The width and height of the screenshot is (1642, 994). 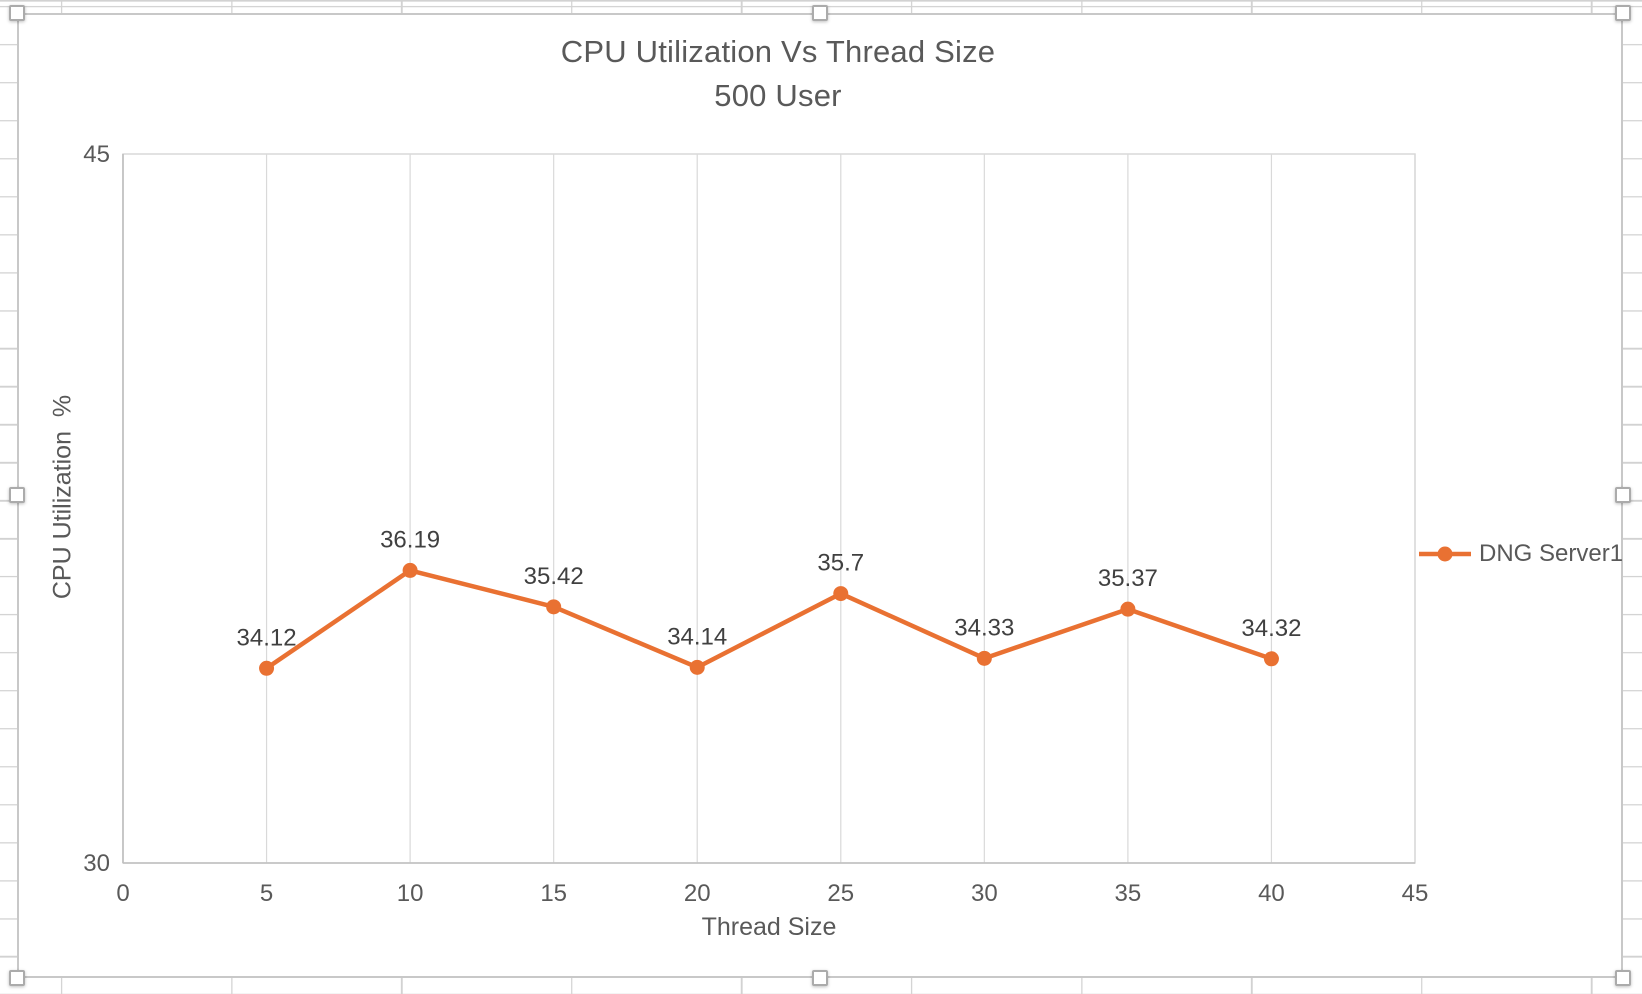 What do you see at coordinates (984, 627) in the screenshot?
I see `data-point-label: 34.33` at bounding box center [984, 627].